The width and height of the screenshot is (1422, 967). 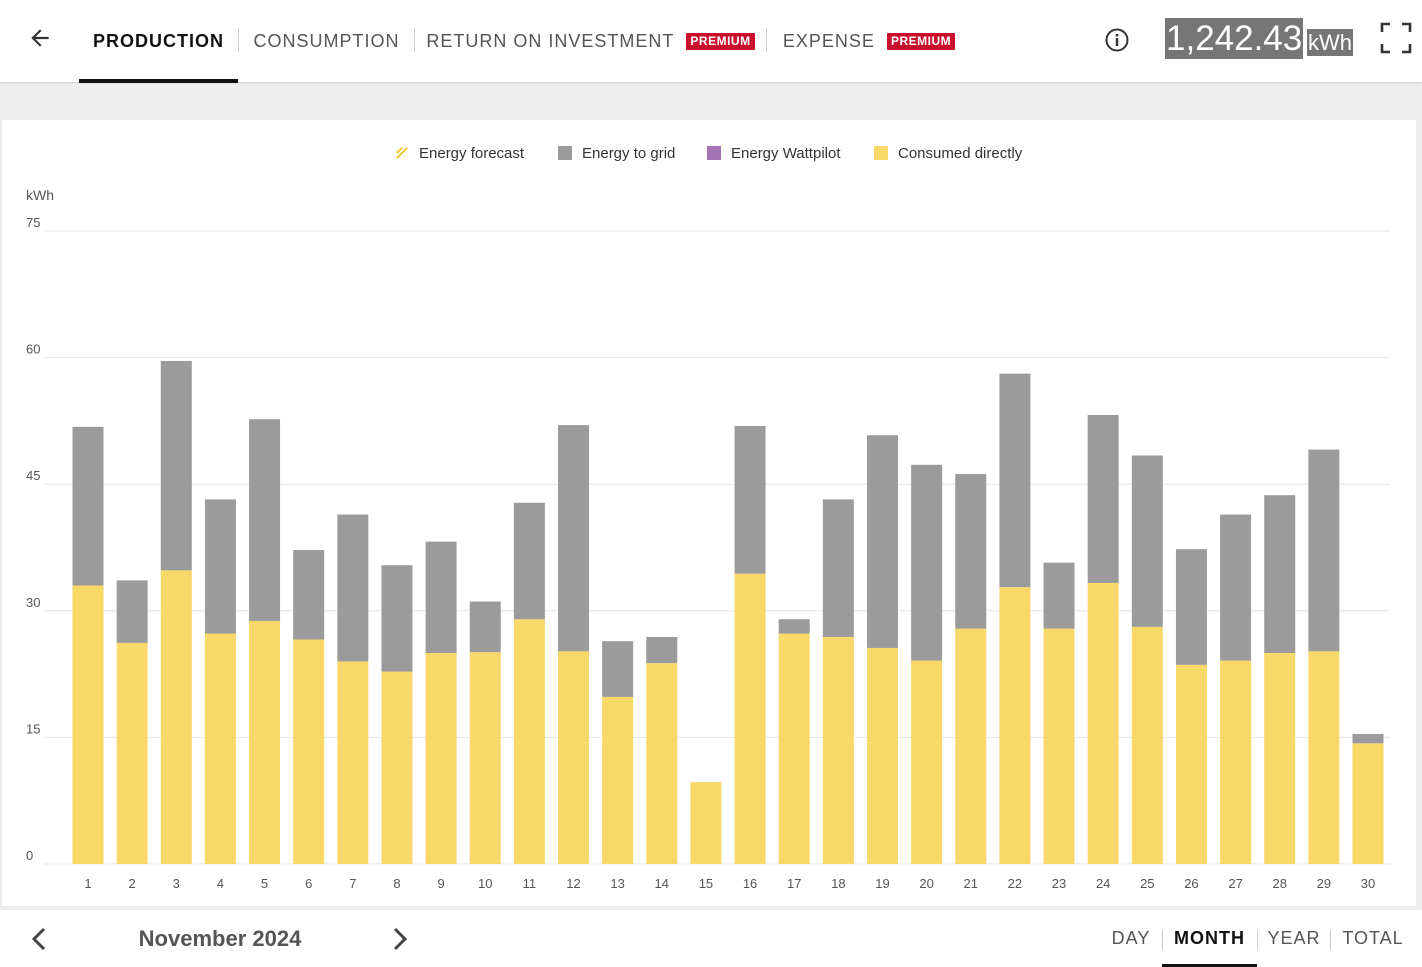 What do you see at coordinates (1162, 940) in the screenshot?
I see `range-divider` at bounding box center [1162, 940].